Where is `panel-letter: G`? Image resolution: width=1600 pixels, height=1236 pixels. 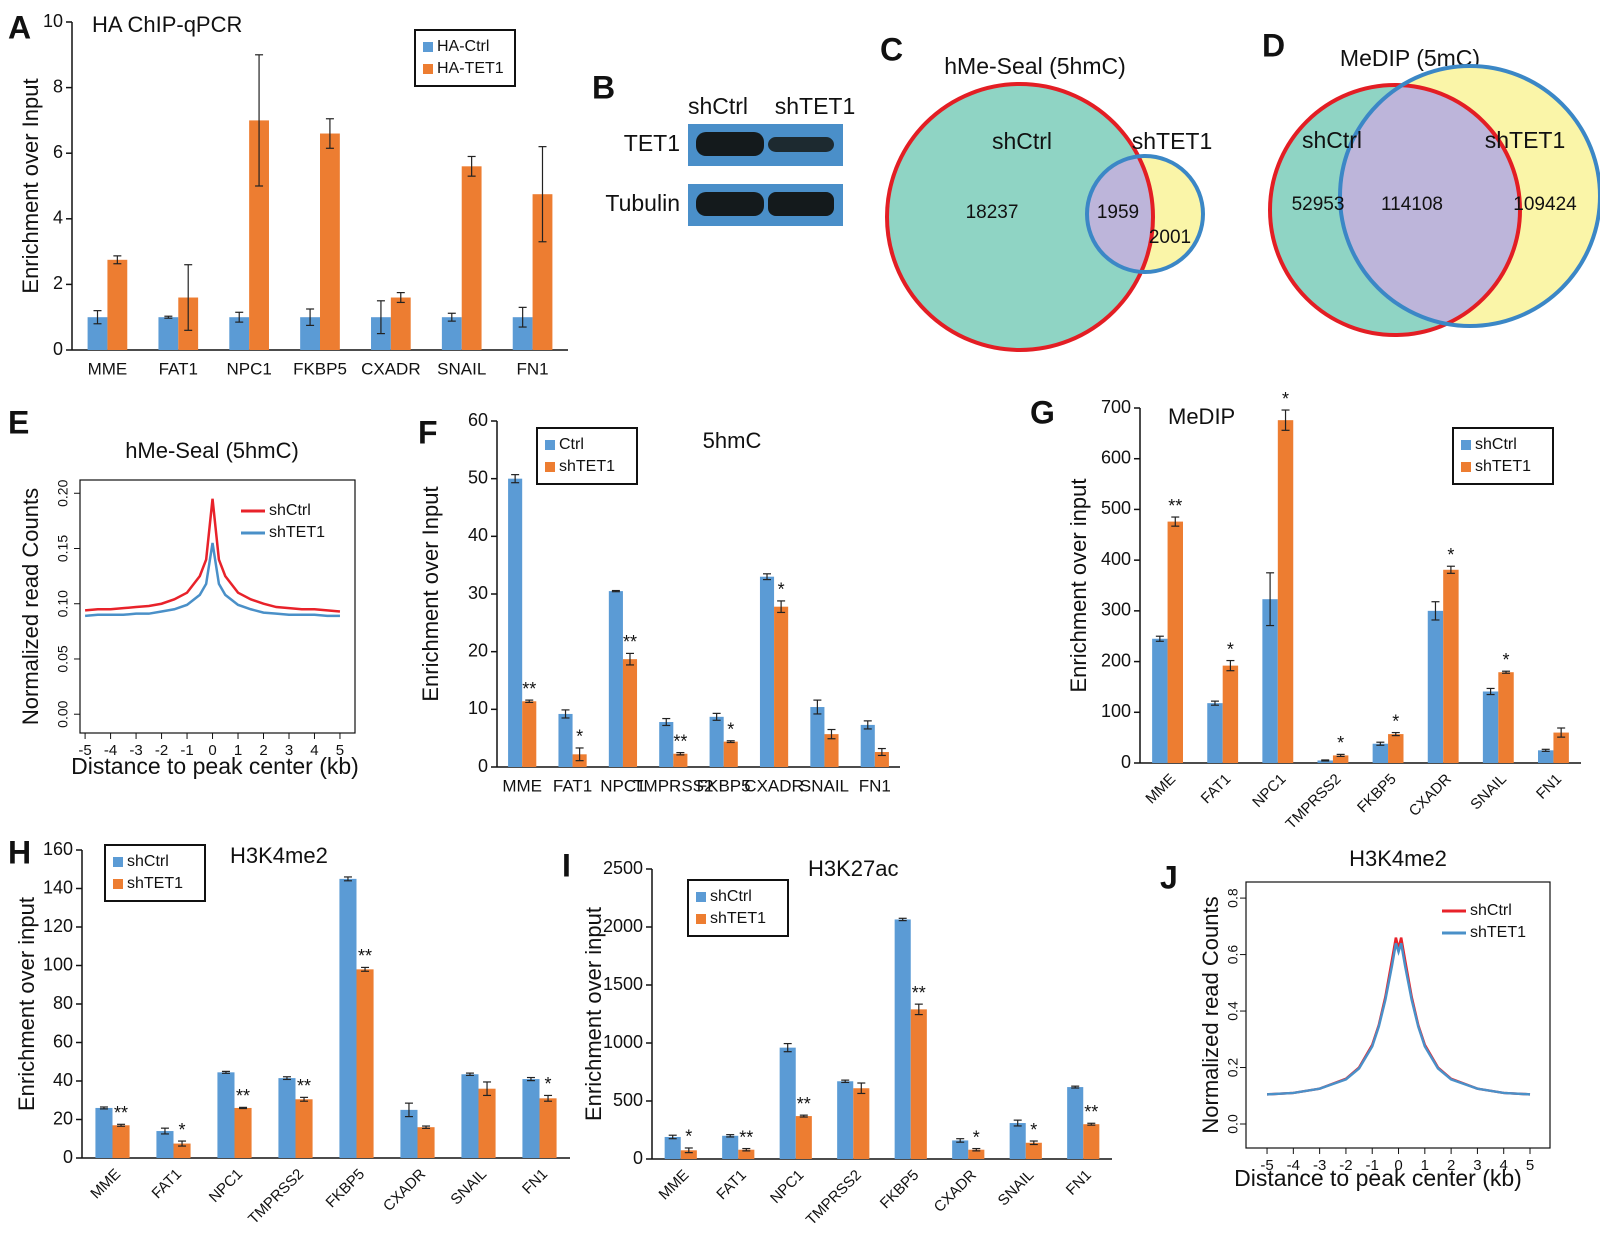 panel-letter: G is located at coordinates (1042, 412).